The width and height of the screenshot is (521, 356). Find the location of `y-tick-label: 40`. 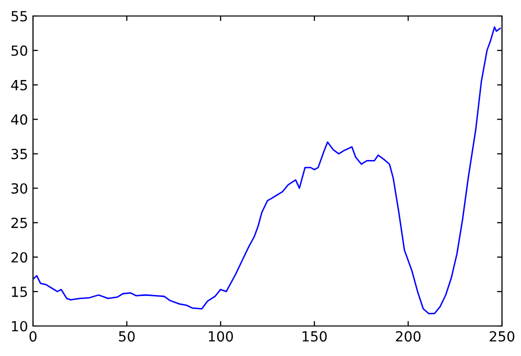

y-tick-label: 40 is located at coordinates (19, 119).